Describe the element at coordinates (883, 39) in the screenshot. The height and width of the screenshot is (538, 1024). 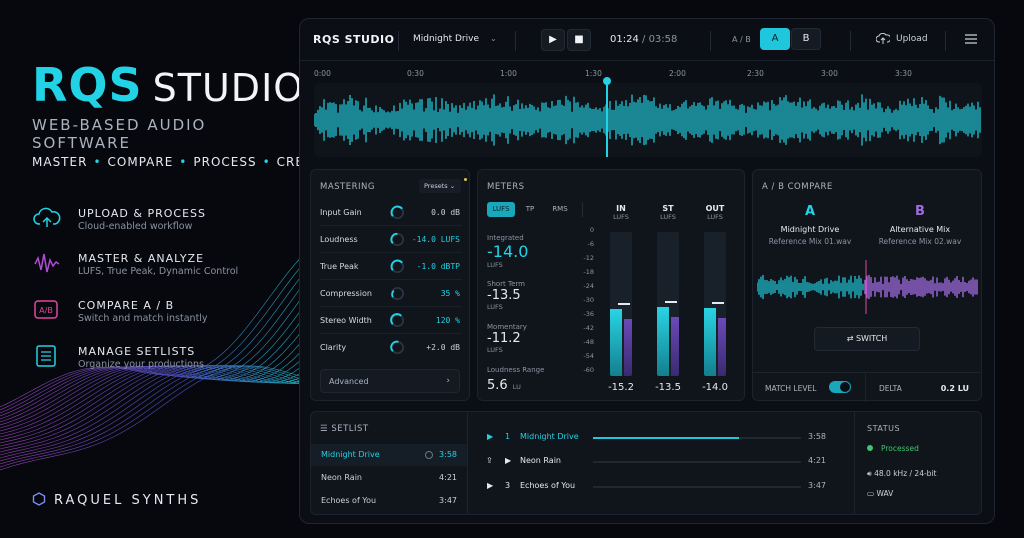
I see `upload-icon` at that location.